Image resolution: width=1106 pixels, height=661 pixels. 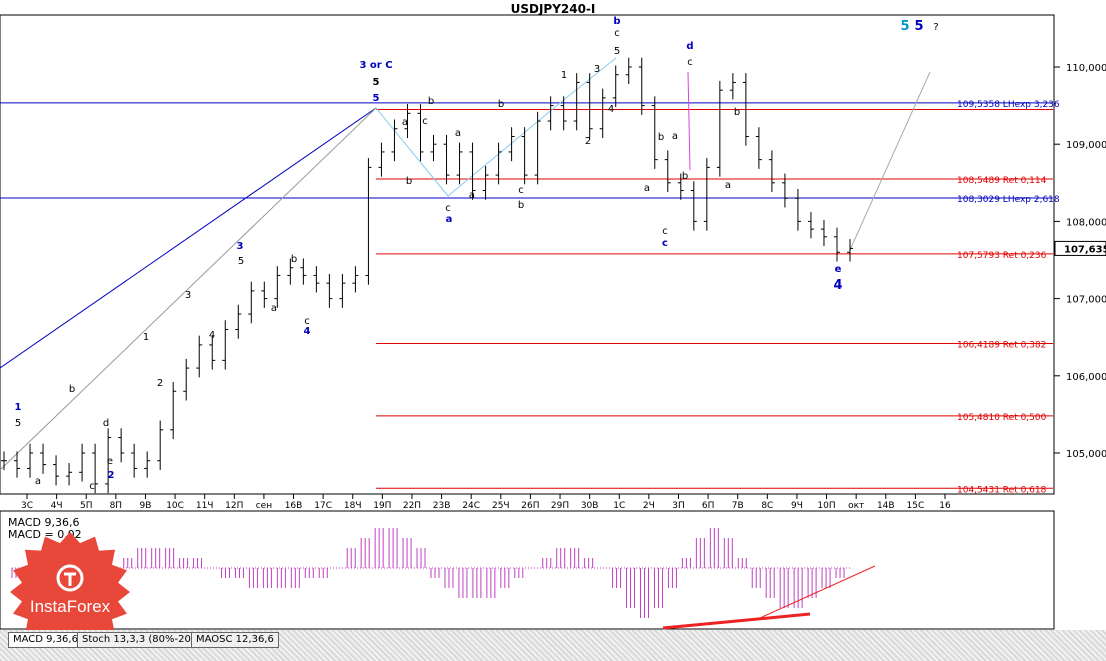 I want to click on y-tick-label: 106,000, so click(x=1086, y=377).